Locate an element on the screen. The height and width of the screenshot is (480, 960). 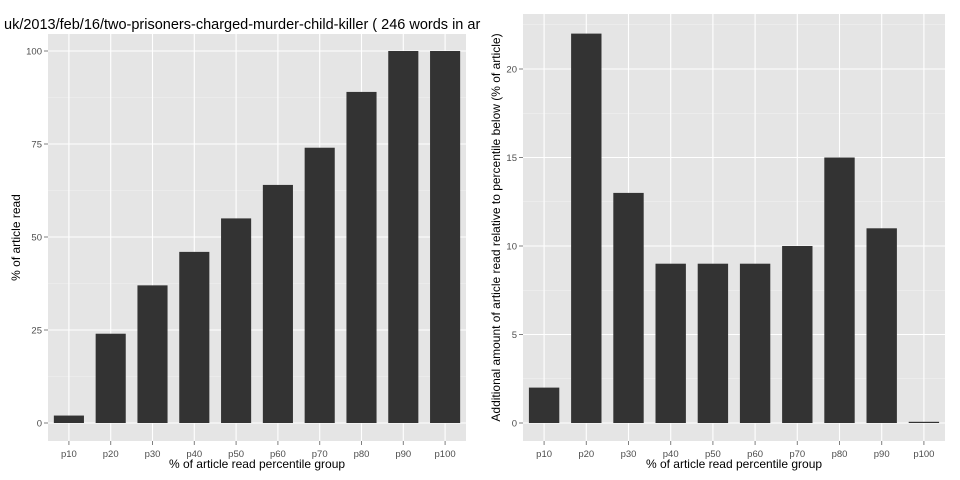
right-y-ticks: 0 5 10 15 20 is located at coordinates (514, 247).